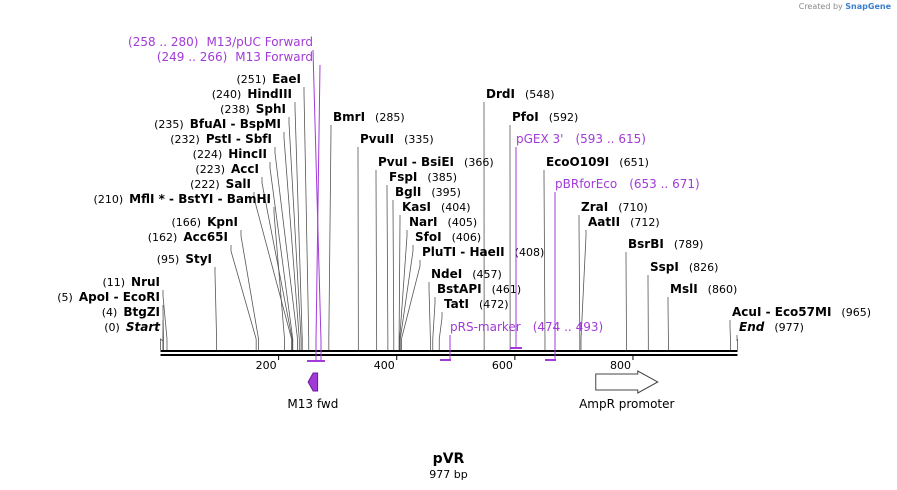  What do you see at coordinates (604, 222) in the screenshot?
I see `site-name: AatII` at bounding box center [604, 222].